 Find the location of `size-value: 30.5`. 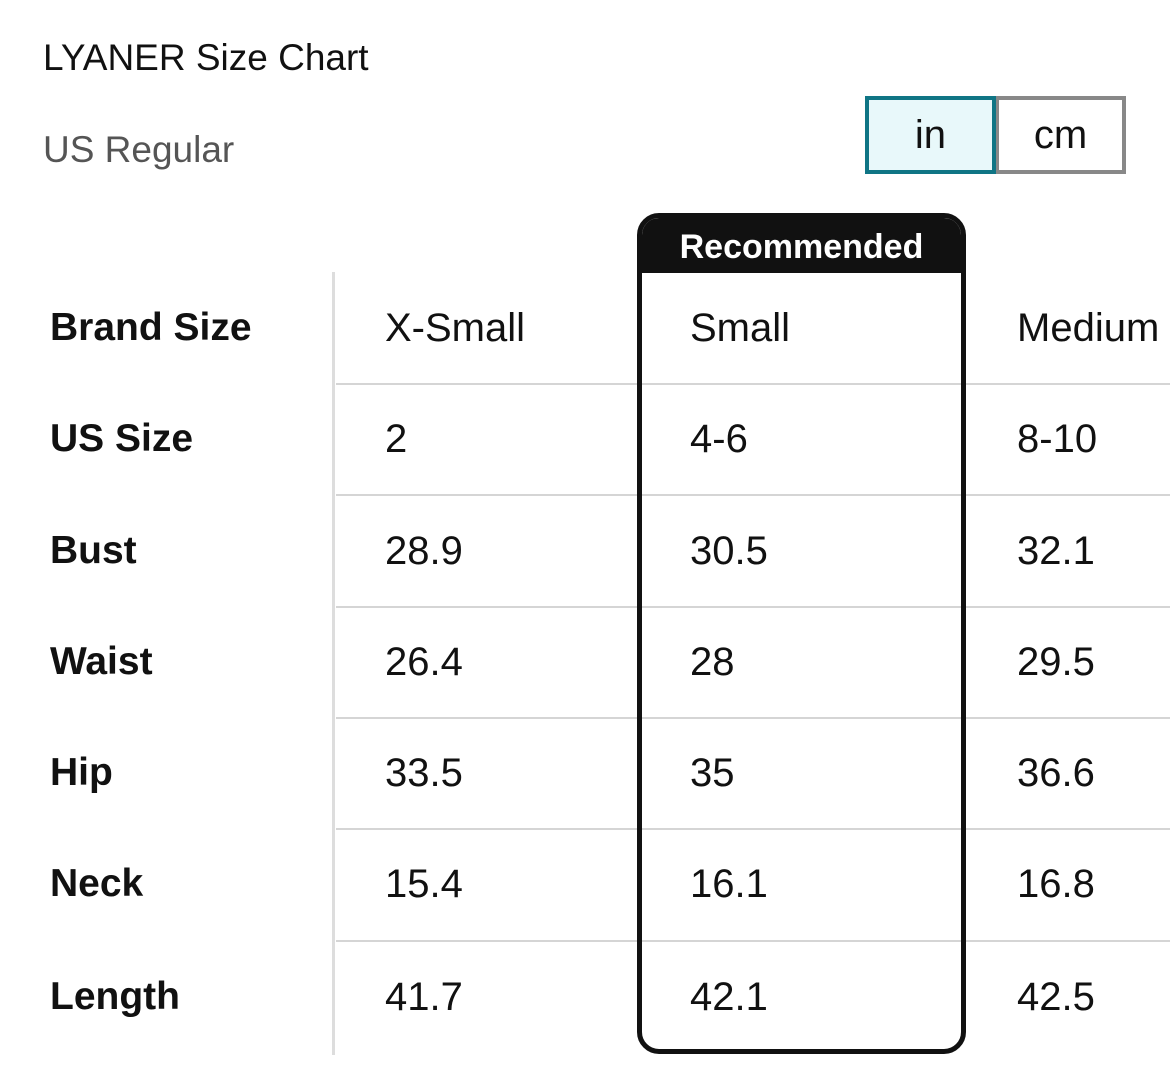

size-value: 30.5 is located at coordinates (729, 551).